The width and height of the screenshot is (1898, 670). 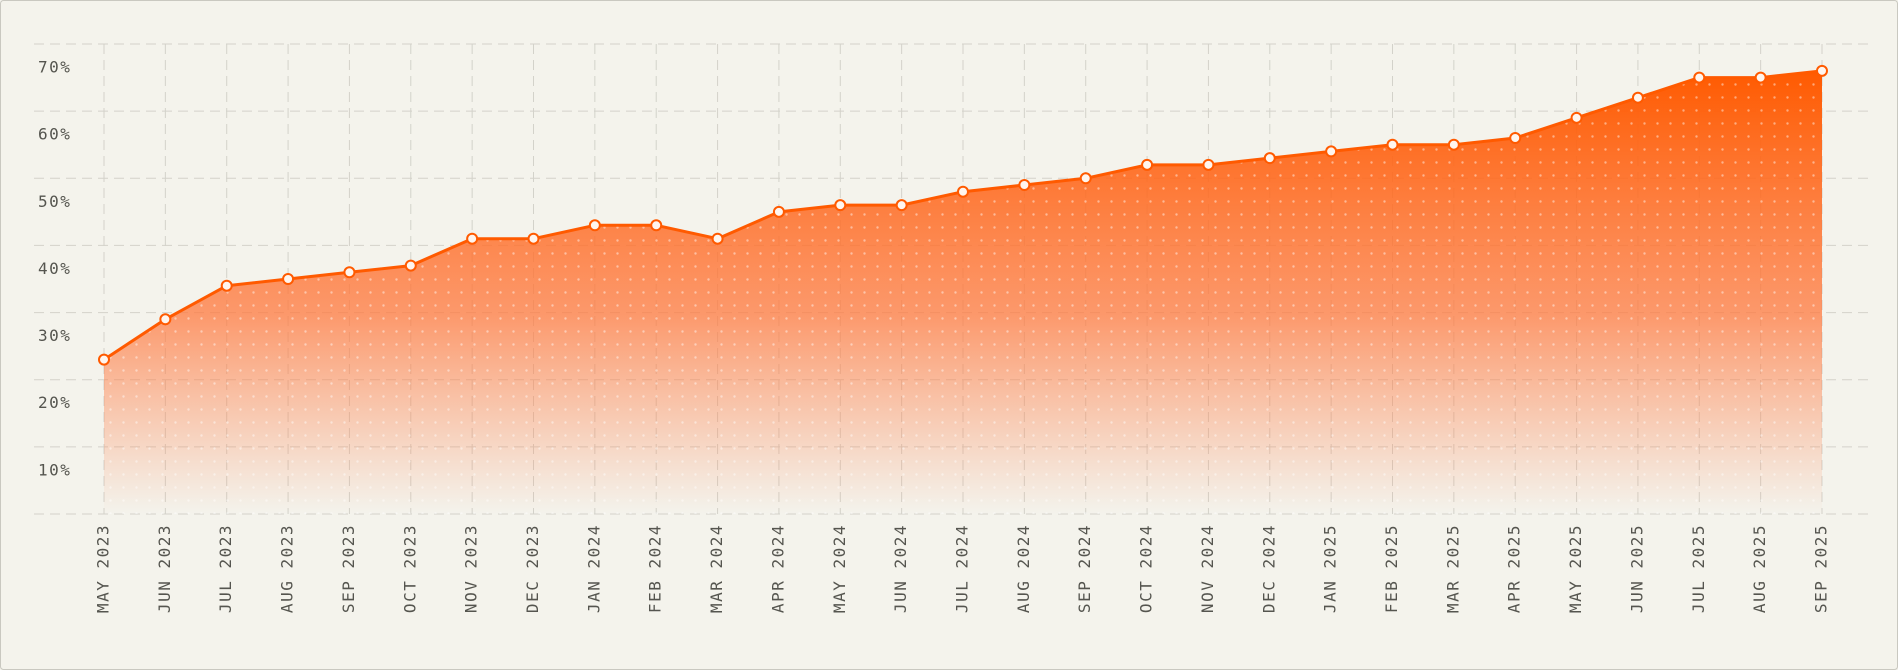 What do you see at coordinates (1023, 568) in the screenshot?
I see `x-tick-label: AUG 2024` at bounding box center [1023, 568].